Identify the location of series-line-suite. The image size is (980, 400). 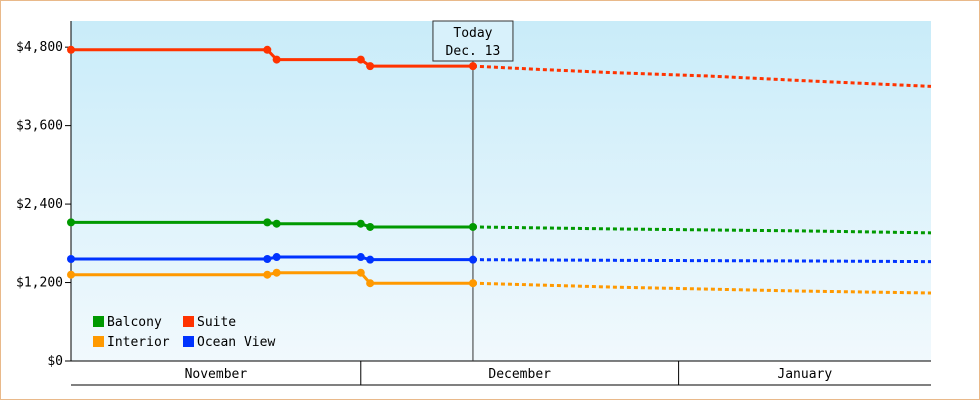
(272, 58).